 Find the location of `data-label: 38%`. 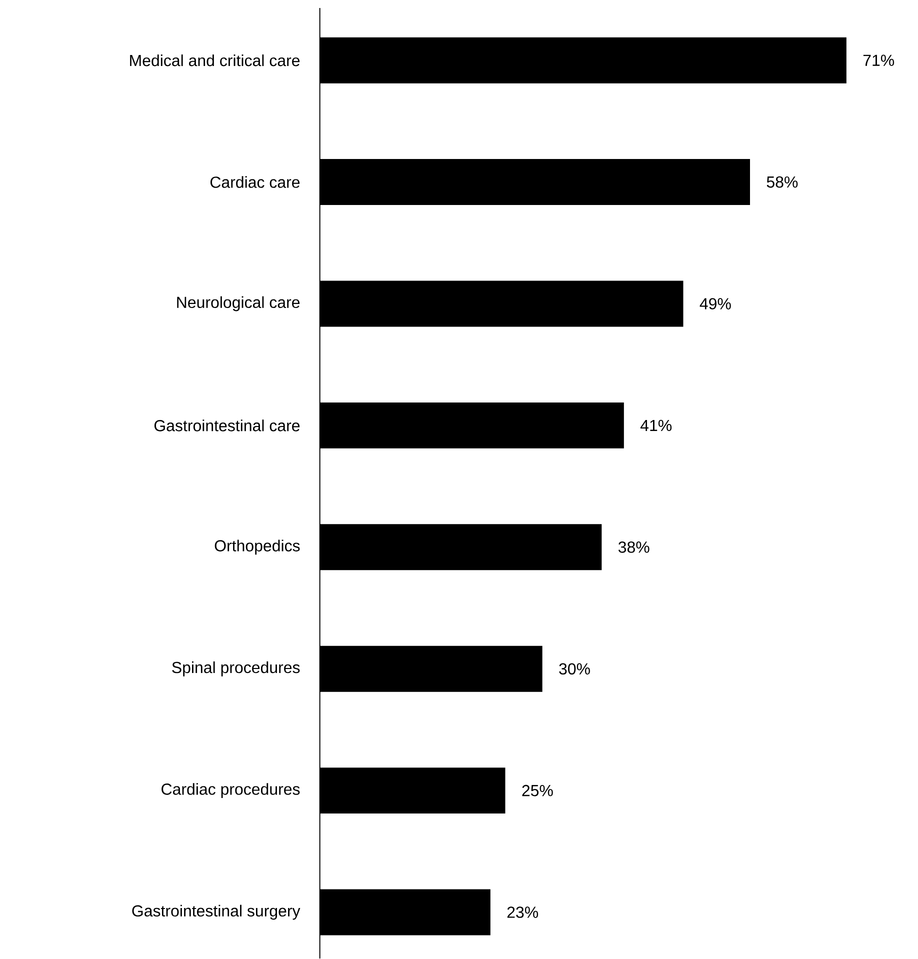

data-label: 38% is located at coordinates (634, 547).